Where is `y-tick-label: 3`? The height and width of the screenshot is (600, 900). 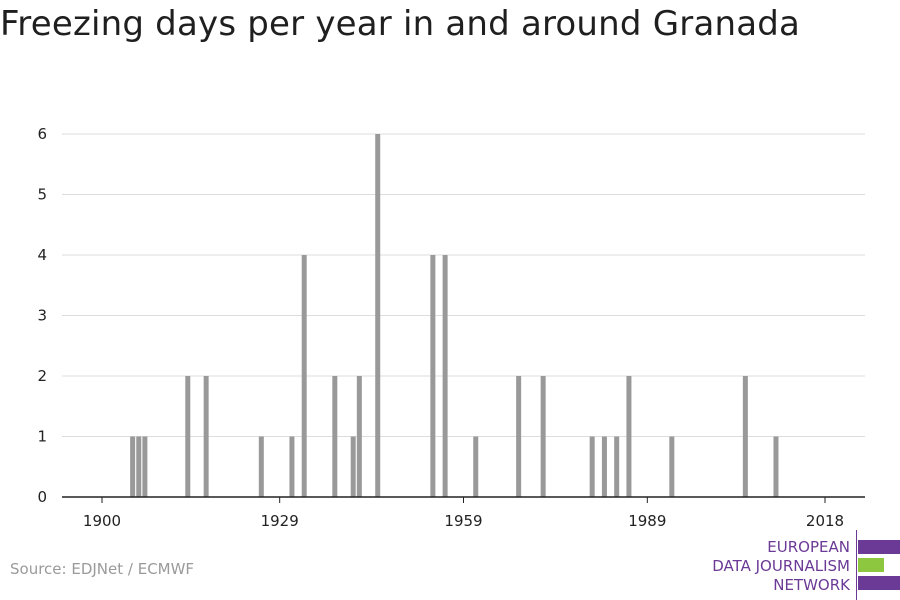
y-tick-label: 3 is located at coordinates (42, 316).